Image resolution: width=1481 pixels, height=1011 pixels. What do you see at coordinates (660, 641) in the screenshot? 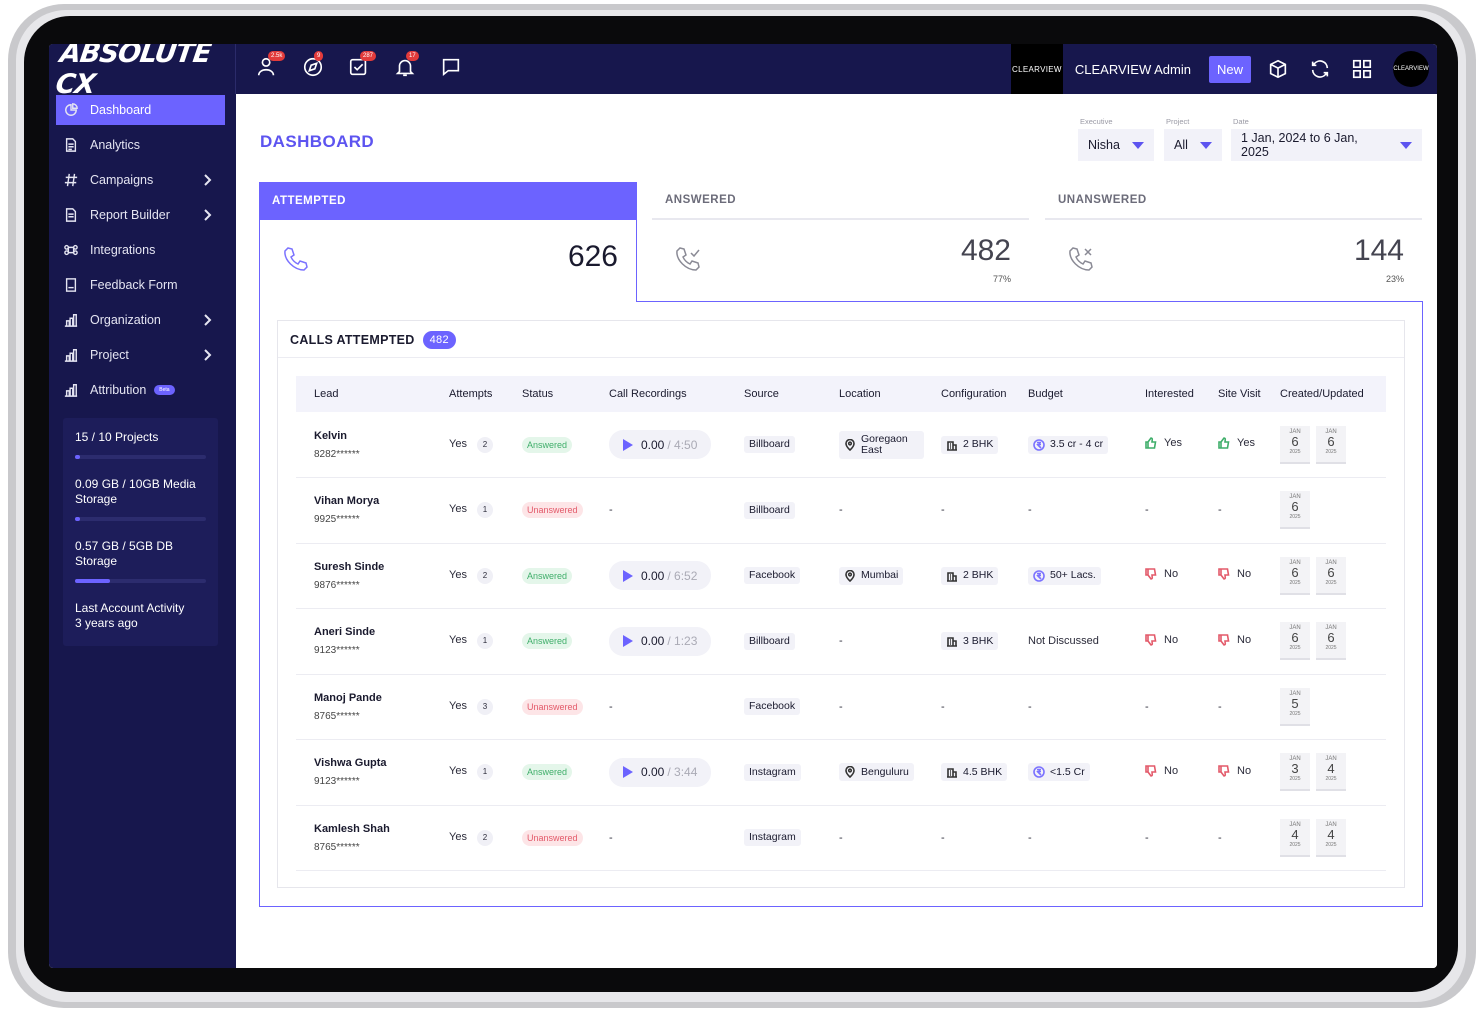
I see `call-recording-player: 0.00/ 1:23` at bounding box center [660, 641].